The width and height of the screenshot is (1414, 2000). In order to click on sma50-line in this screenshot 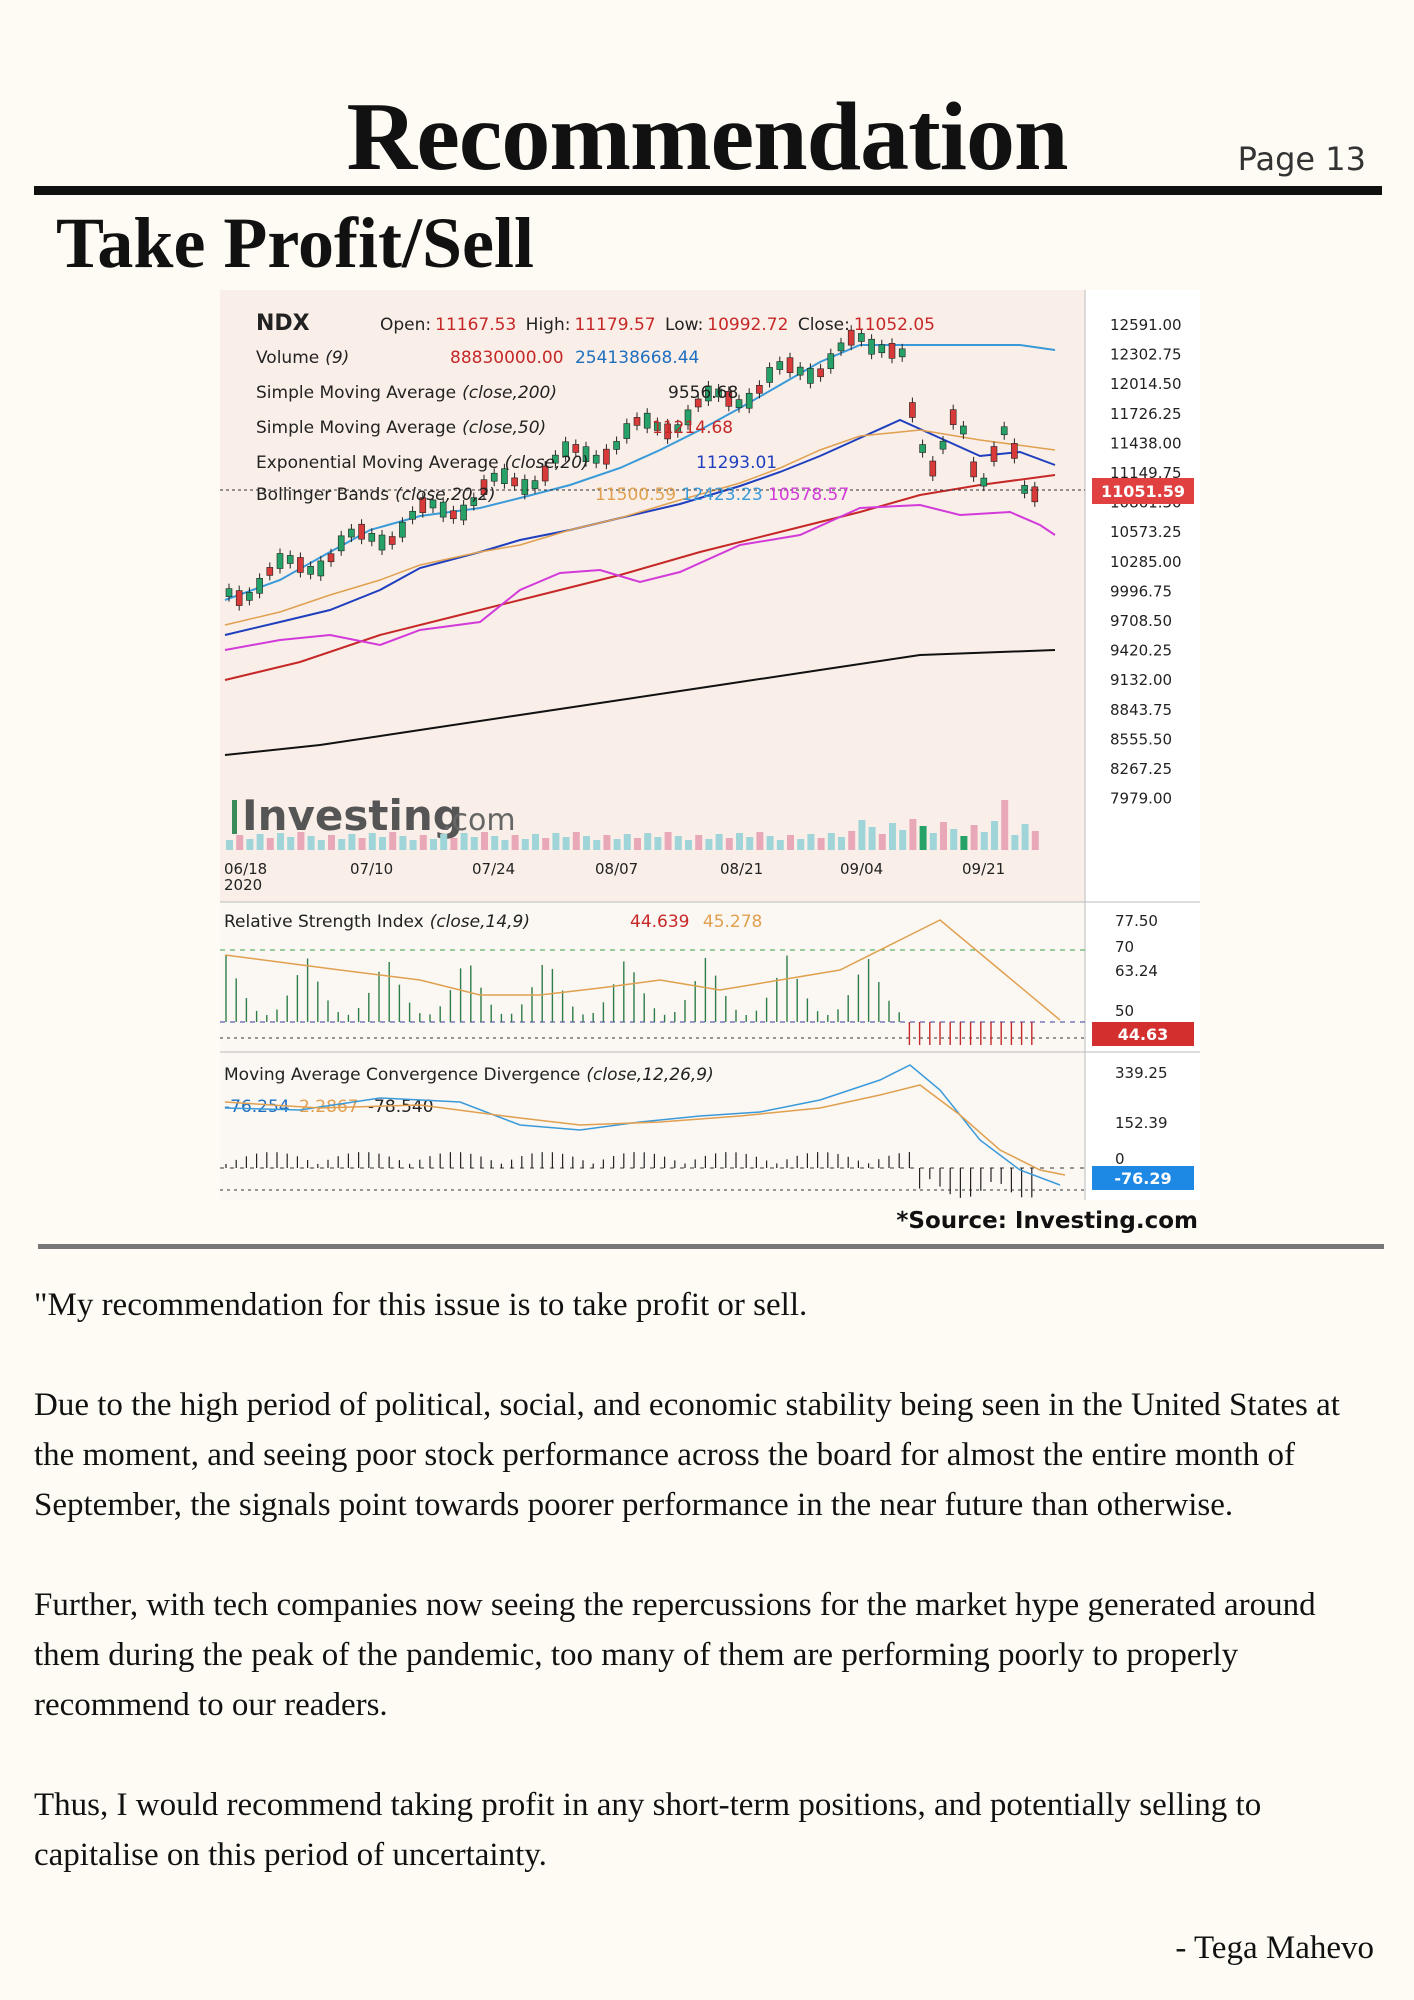, I will do `click(640, 577)`.